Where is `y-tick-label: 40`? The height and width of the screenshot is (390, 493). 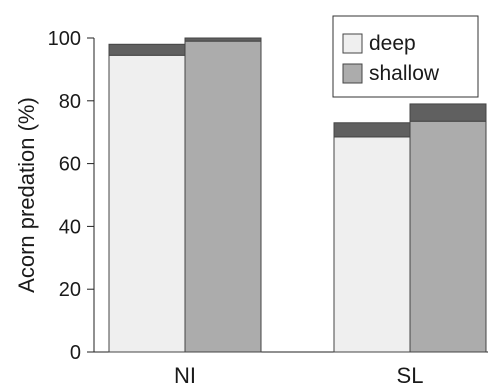 y-tick-label: 40 is located at coordinates (70, 227).